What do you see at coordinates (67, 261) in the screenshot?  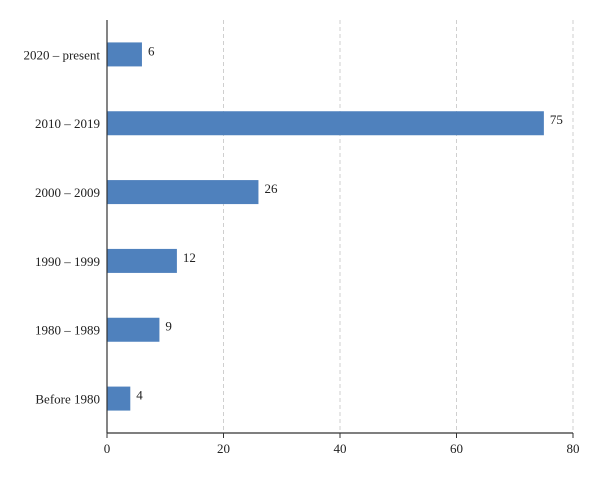 I see `category-label: 1990 – 1999` at bounding box center [67, 261].